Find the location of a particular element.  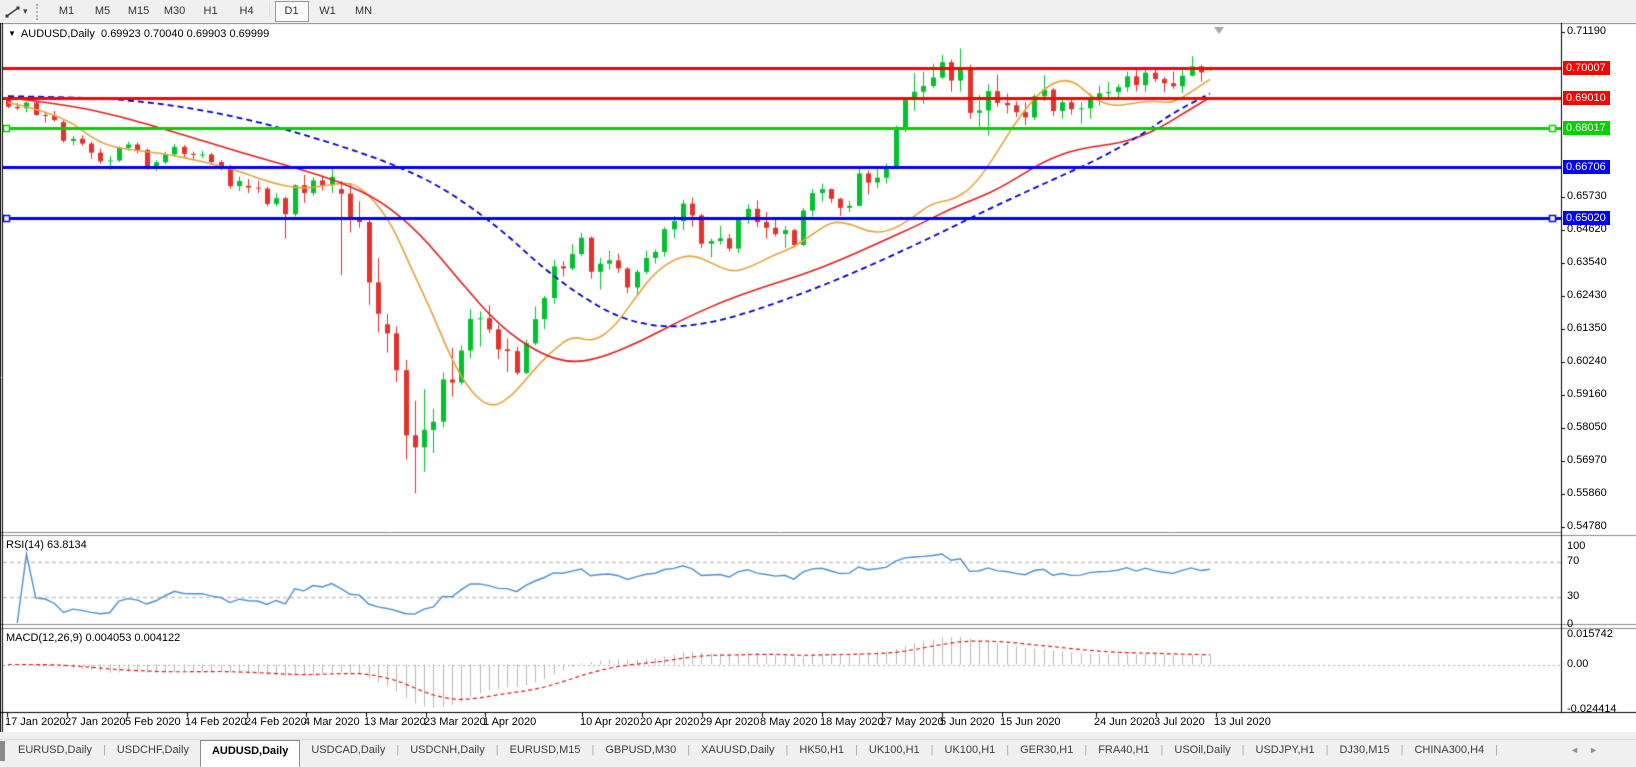

toolbar-grip-handle is located at coordinates (38, 11).